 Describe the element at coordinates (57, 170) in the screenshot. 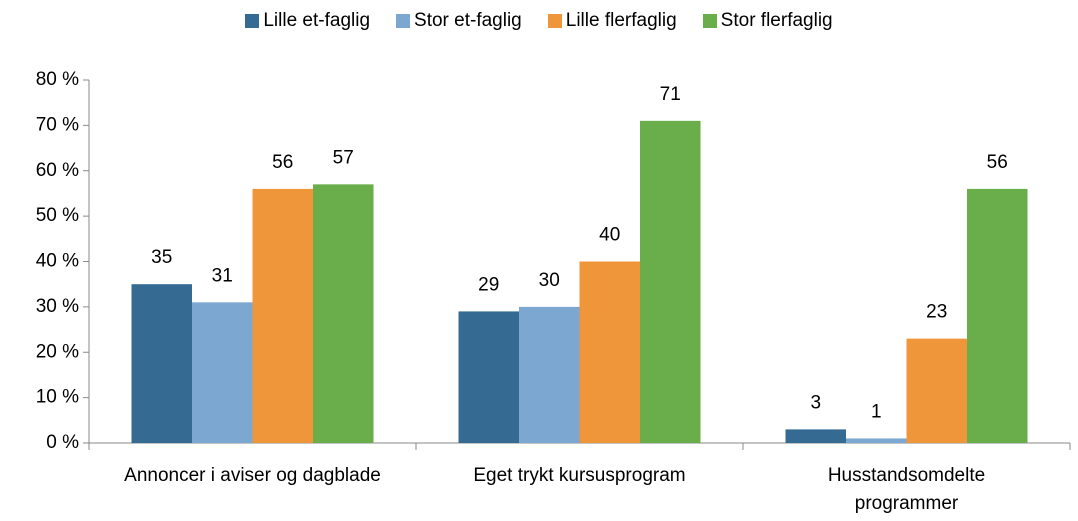

I see `y-tick-label: 60 %` at that location.